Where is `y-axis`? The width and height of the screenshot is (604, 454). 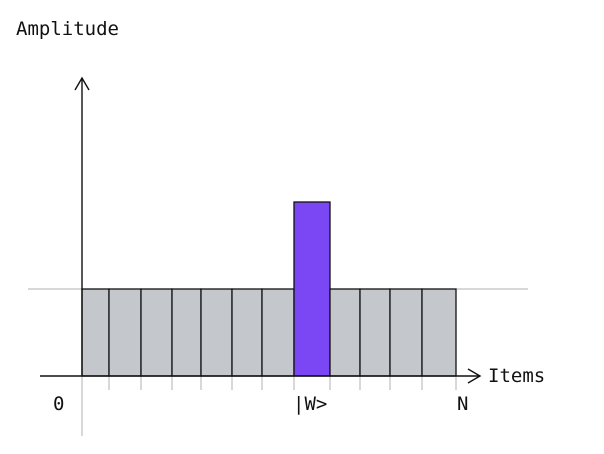
y-axis is located at coordinates (82, 226).